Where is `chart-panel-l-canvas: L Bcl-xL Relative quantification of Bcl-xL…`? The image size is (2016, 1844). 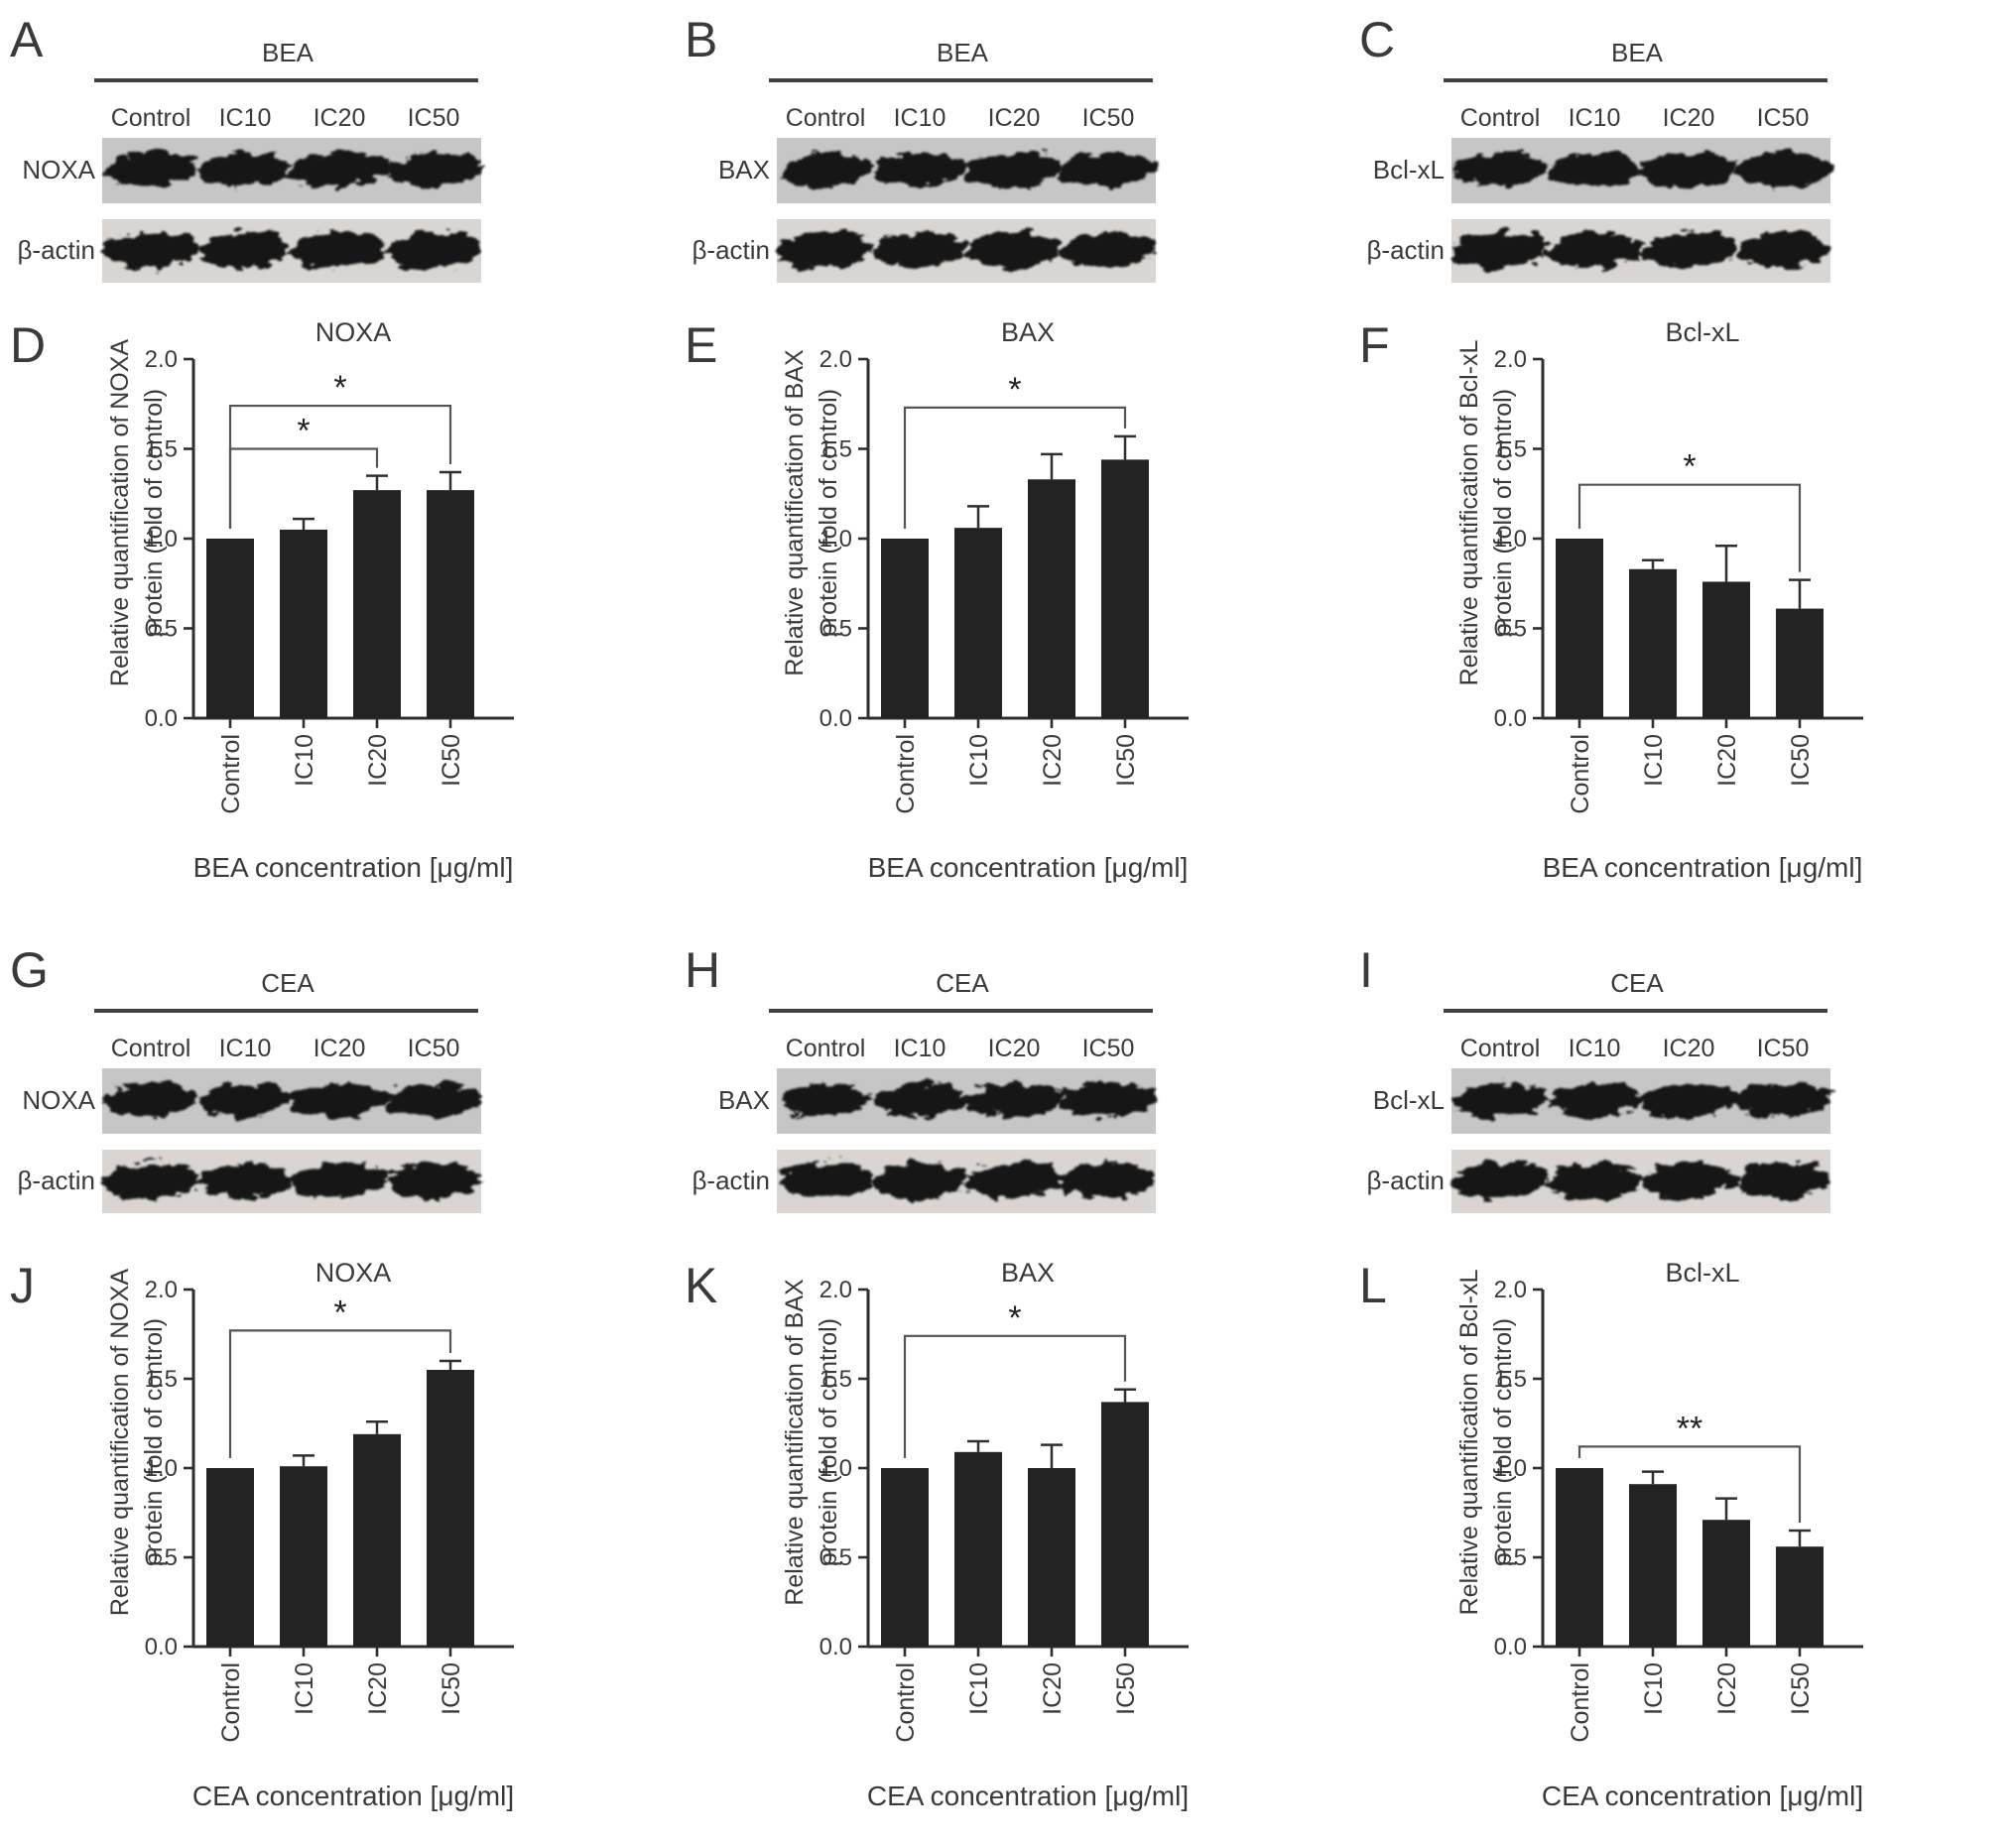 chart-panel-l-canvas: L Bcl-xL Relative quantification of Bcl-xL… is located at coordinates (1611, 1534).